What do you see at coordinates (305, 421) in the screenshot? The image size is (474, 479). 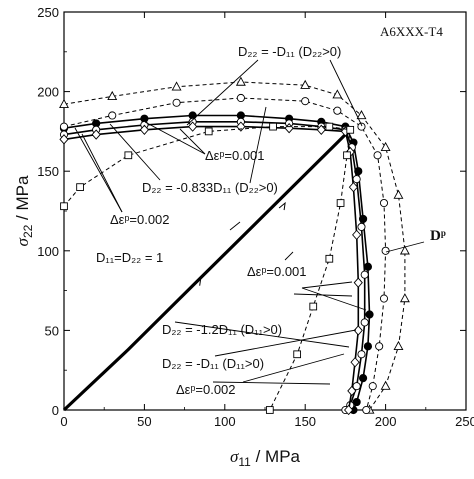 I see `x-tick-label: 150` at bounding box center [305, 421].